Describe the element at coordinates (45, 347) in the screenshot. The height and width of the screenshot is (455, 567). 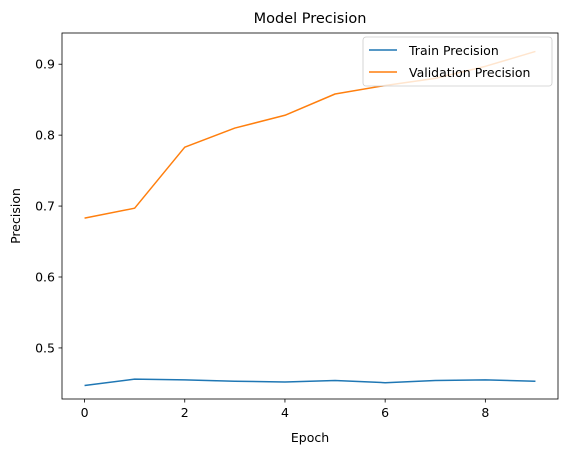
I see `y-tick-label: 0.5` at that location.